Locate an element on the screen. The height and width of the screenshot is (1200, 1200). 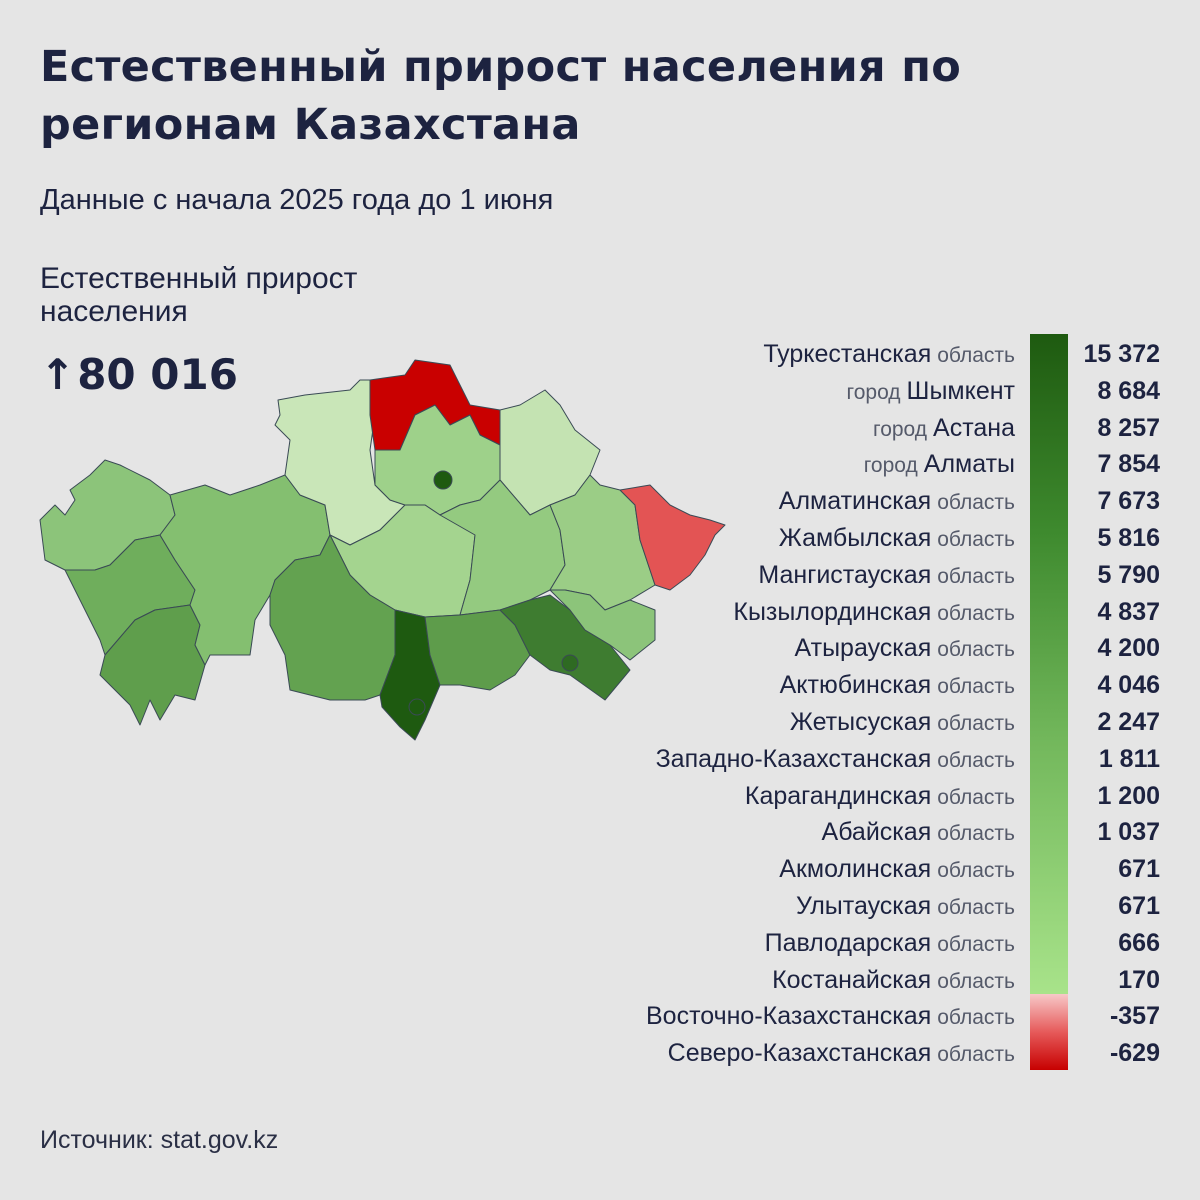
region-name: Атырауская is located at coordinates (863, 648).